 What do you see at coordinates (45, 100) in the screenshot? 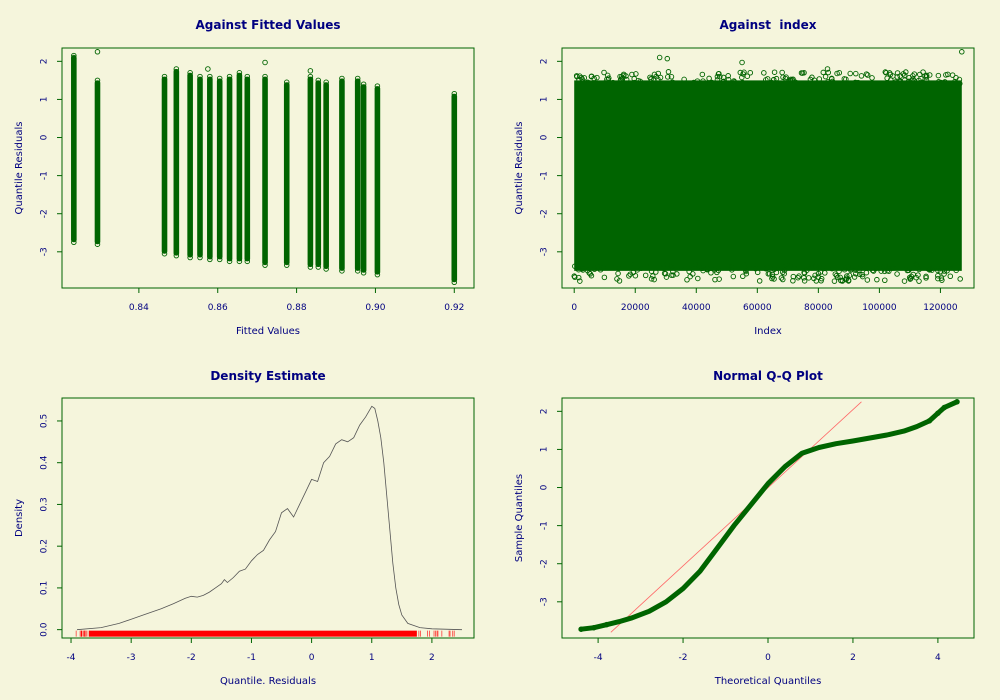
I see `y-tick-label: 1` at bounding box center [45, 100].